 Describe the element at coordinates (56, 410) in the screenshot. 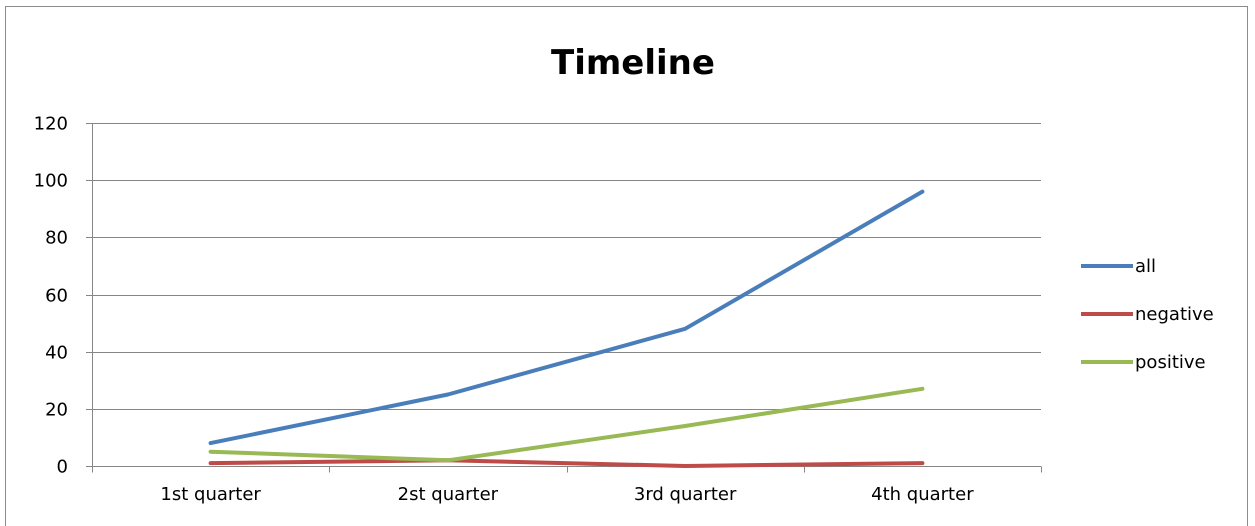

I see `y-tick-label-20: 20` at that location.